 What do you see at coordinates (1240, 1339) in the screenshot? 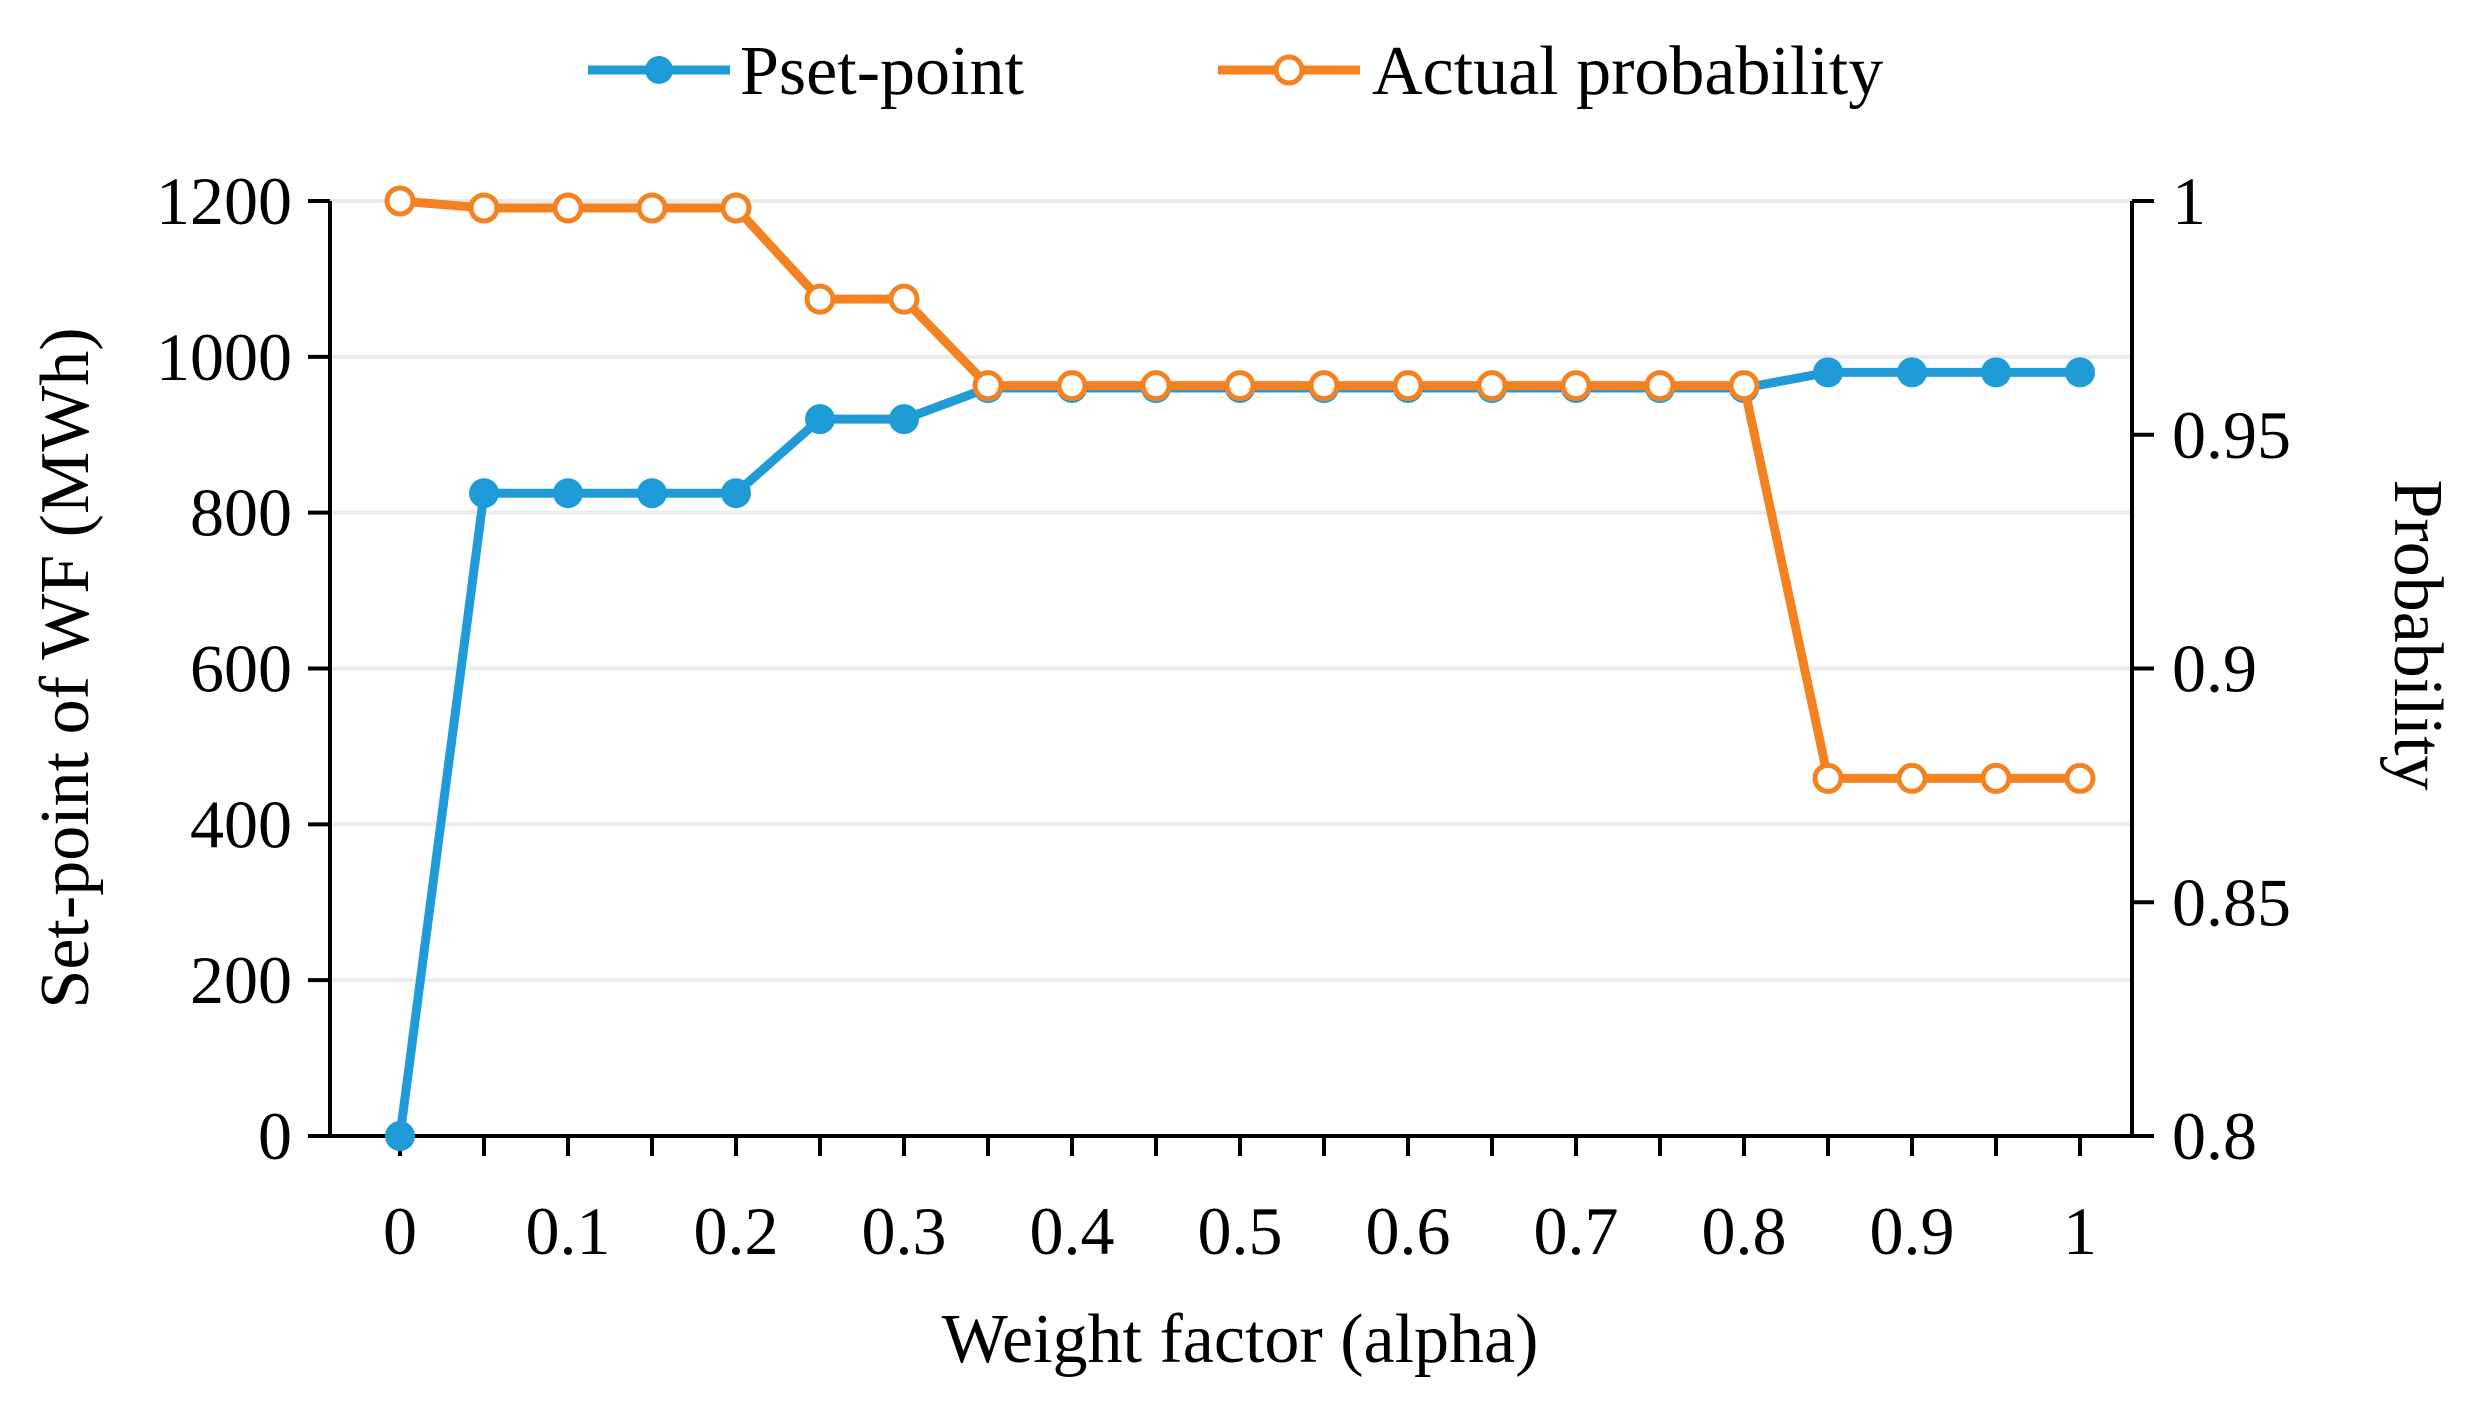
I see `x-axis-title: Weight factor (alpha)` at bounding box center [1240, 1339].